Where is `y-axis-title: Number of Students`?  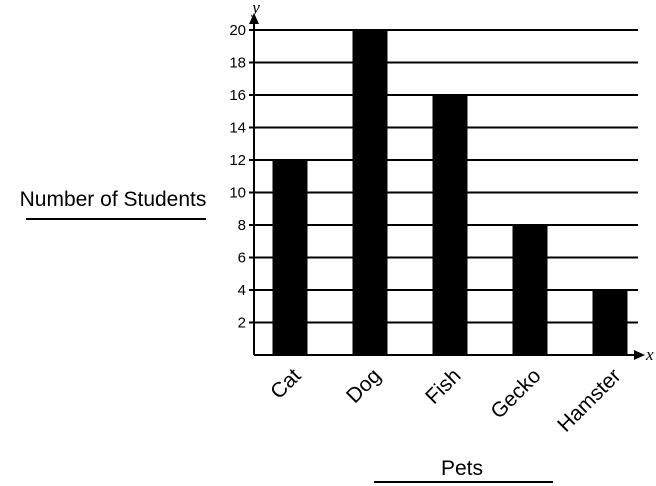 y-axis-title: Number of Students is located at coordinates (113, 199).